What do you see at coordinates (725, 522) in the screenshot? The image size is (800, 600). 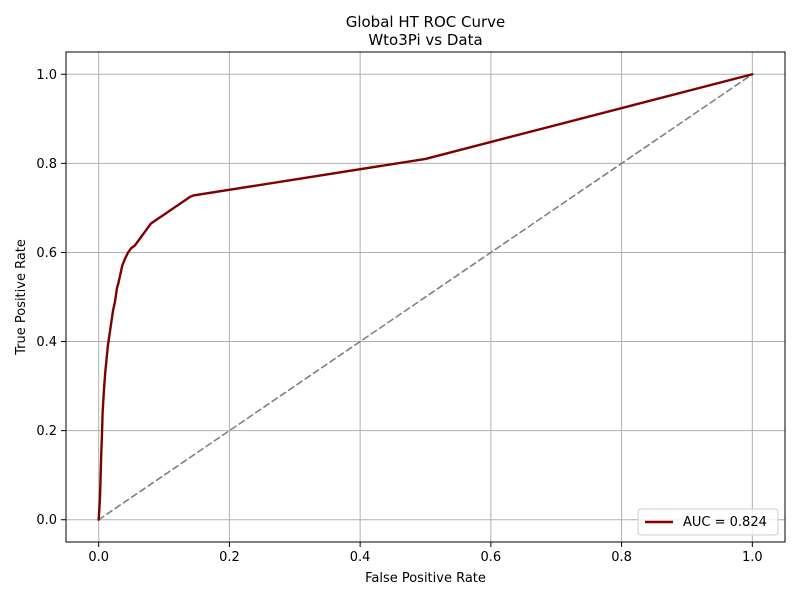 I see `legend-label: AUC = 0.824` at bounding box center [725, 522].